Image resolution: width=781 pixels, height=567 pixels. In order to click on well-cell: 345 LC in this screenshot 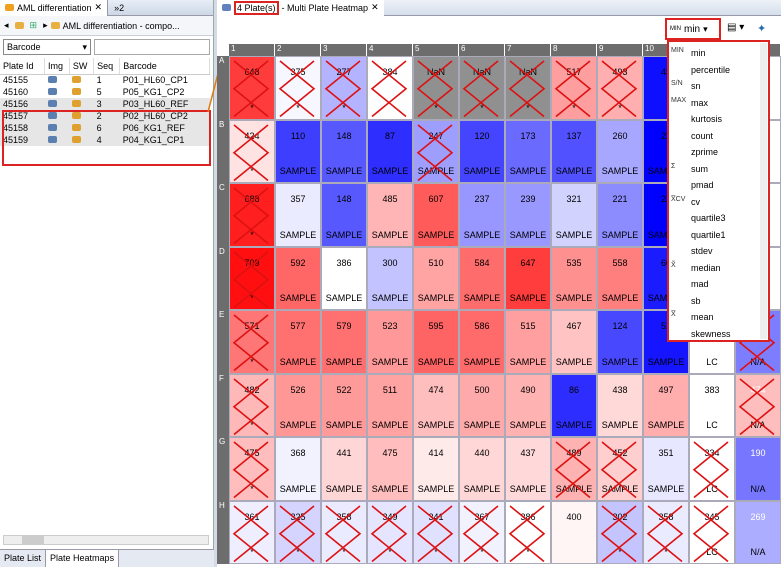, I will do `click(712, 532)`.